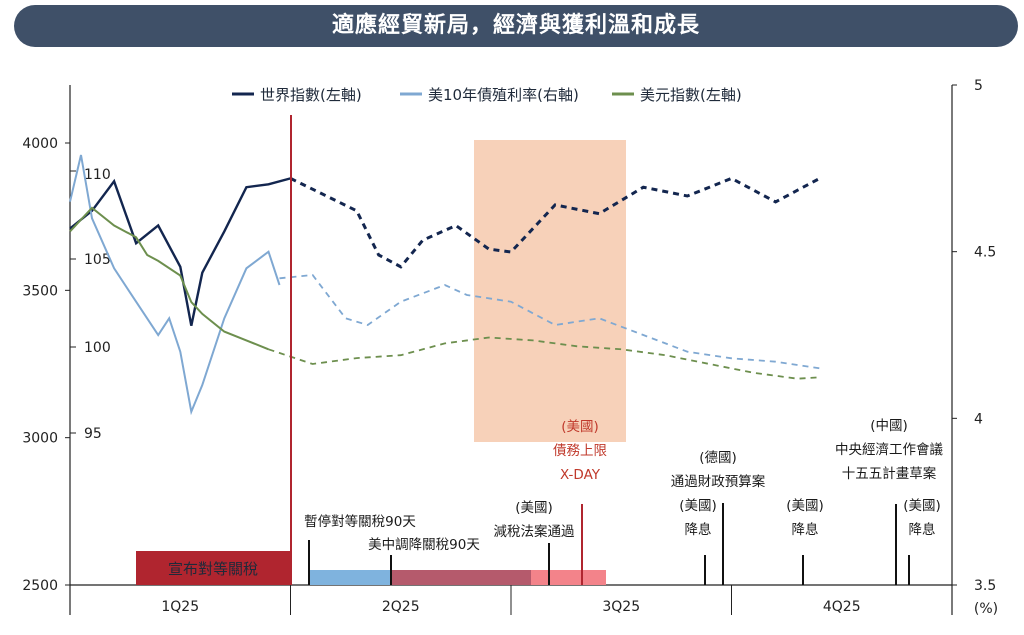  I want to click on right-axis-unit: (%), so click(986, 609).